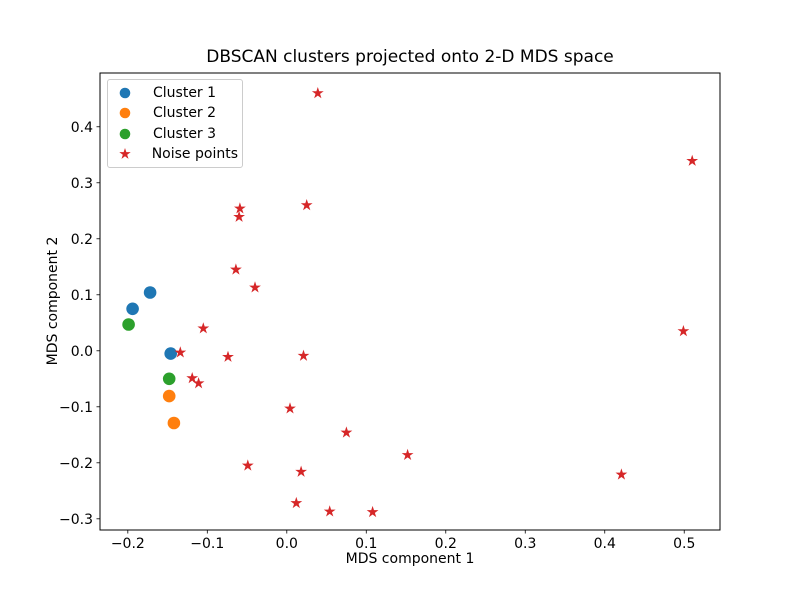 The width and height of the screenshot is (800, 600). Describe the element at coordinates (76, 520) in the screenshot. I see `y-tick-label: −0.3` at that location.